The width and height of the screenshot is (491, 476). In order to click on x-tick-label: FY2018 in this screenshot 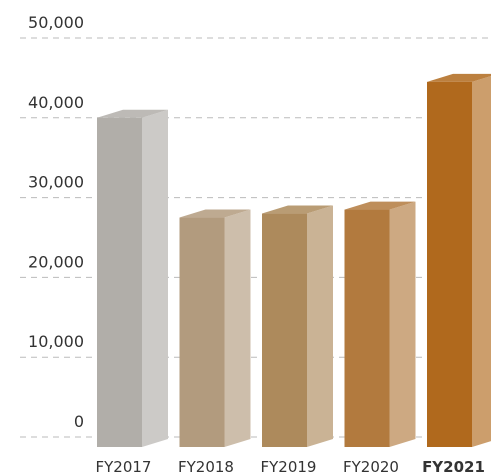, I will do `click(206, 467)`.